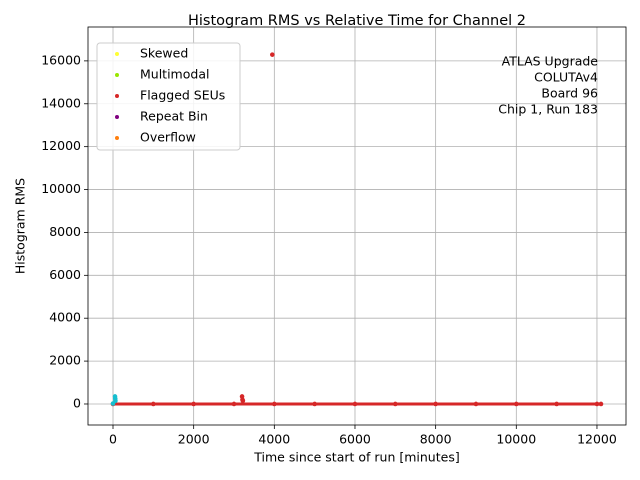 The image size is (640, 480). What do you see at coordinates (168, 137) in the screenshot?
I see `legend-label: Overflow` at bounding box center [168, 137].